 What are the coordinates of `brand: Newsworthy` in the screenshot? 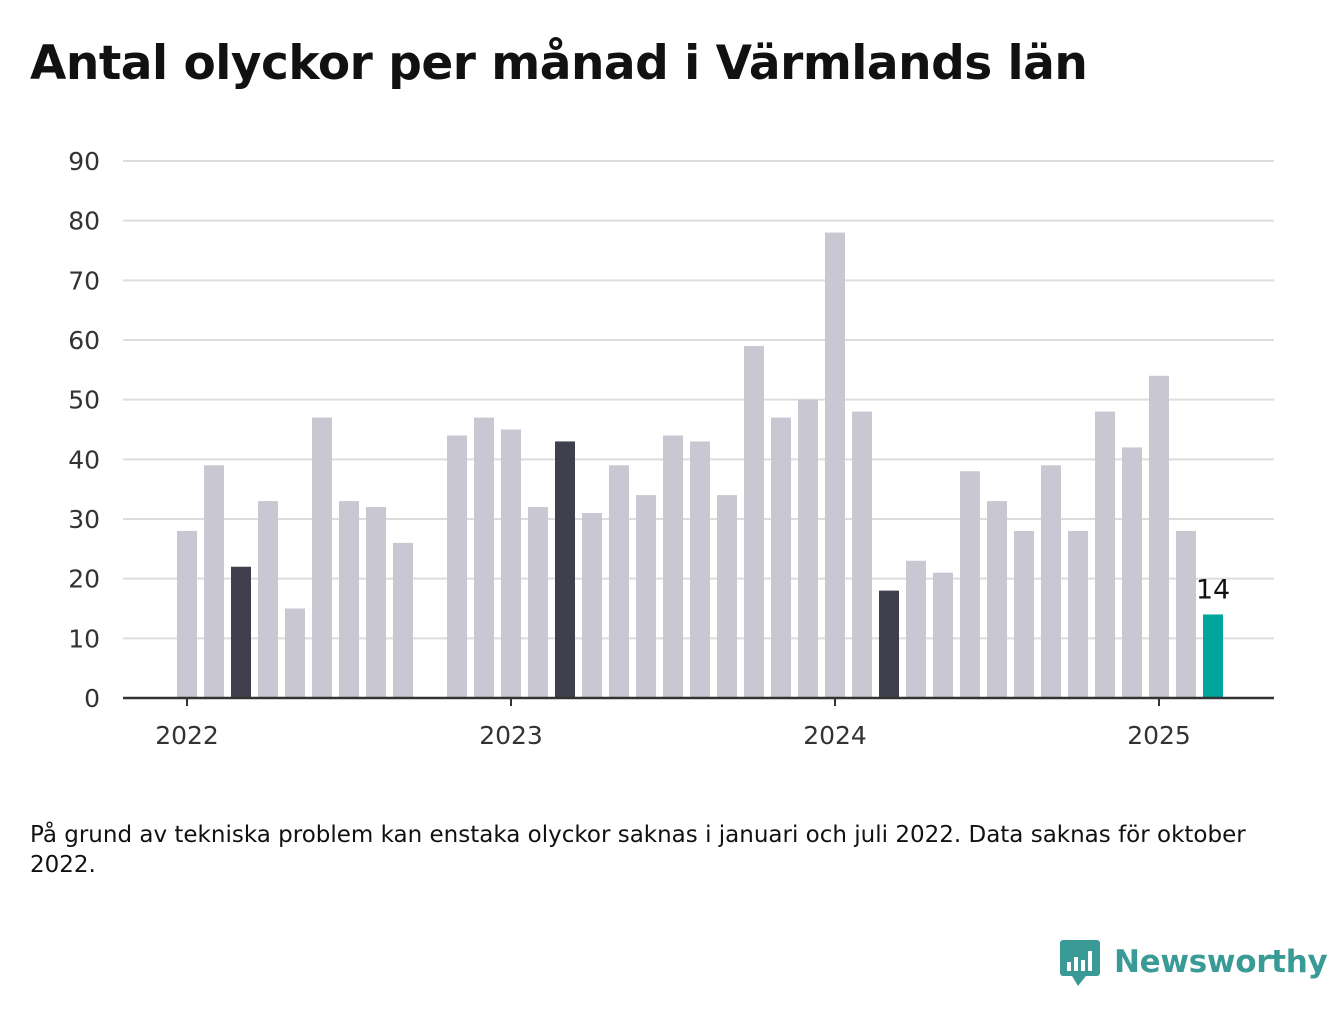 It's located at (1194, 962).